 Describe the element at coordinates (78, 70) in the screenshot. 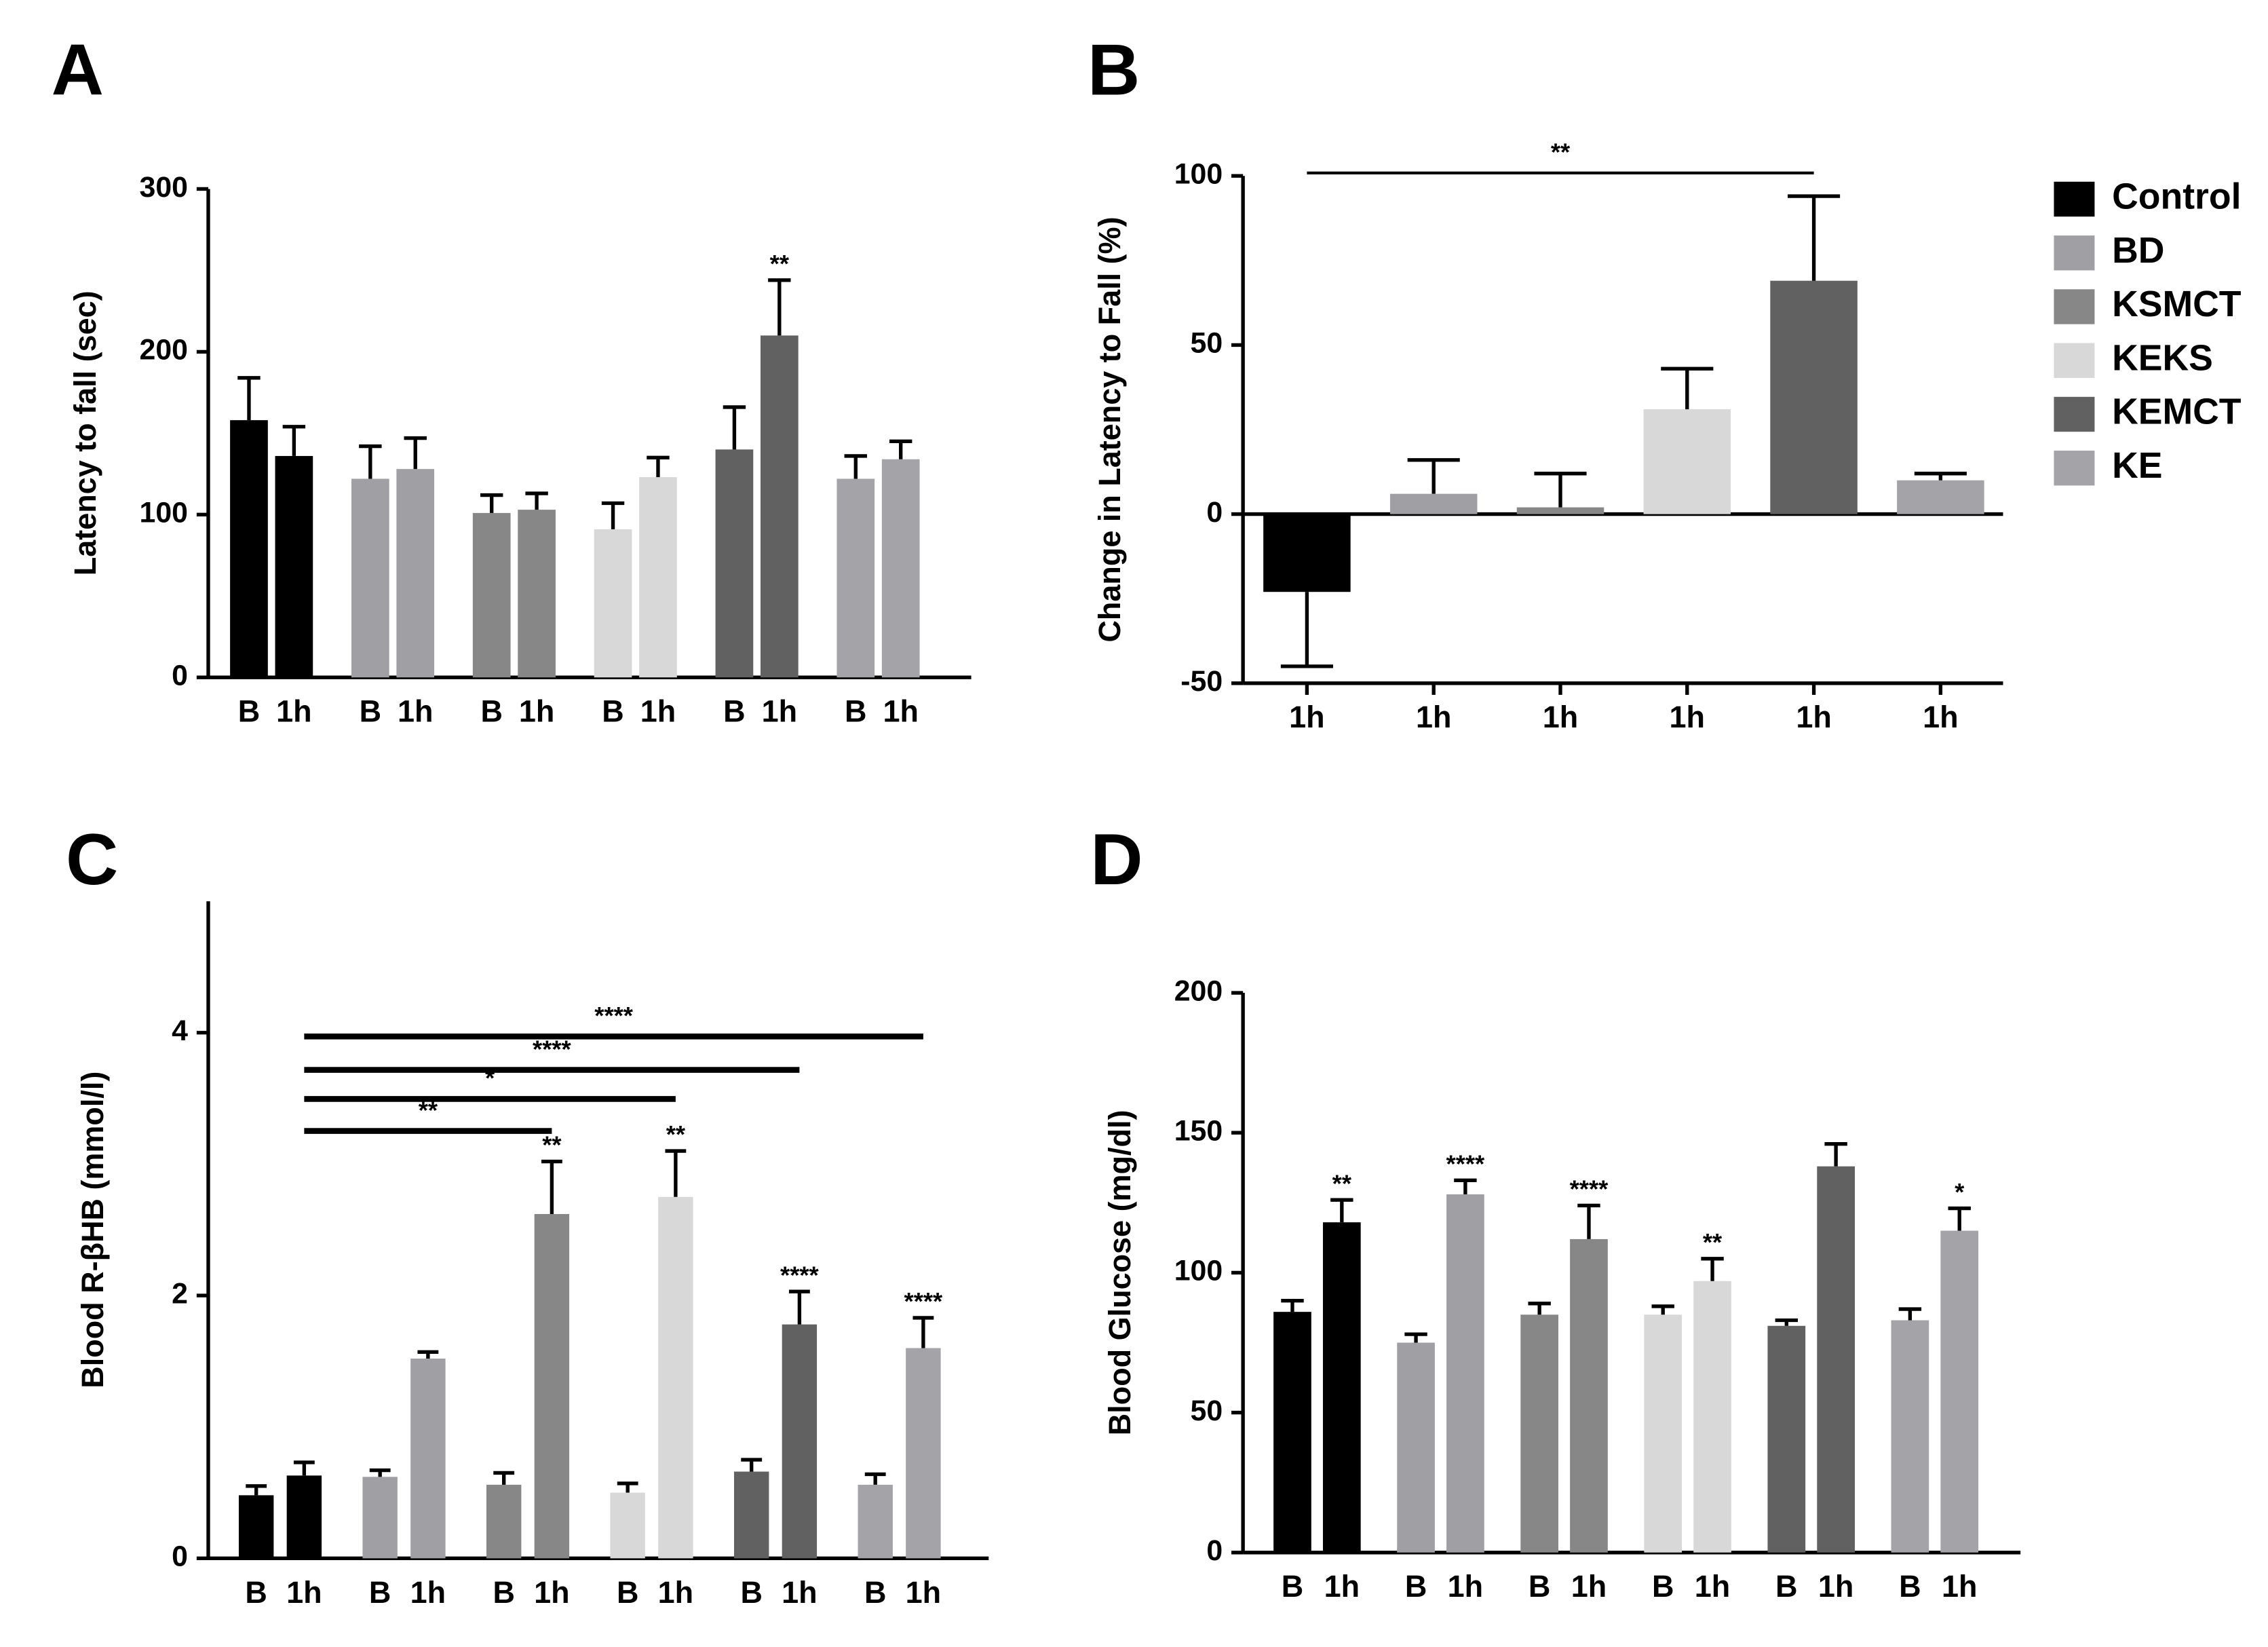

I see `panel-letter: A` at that location.